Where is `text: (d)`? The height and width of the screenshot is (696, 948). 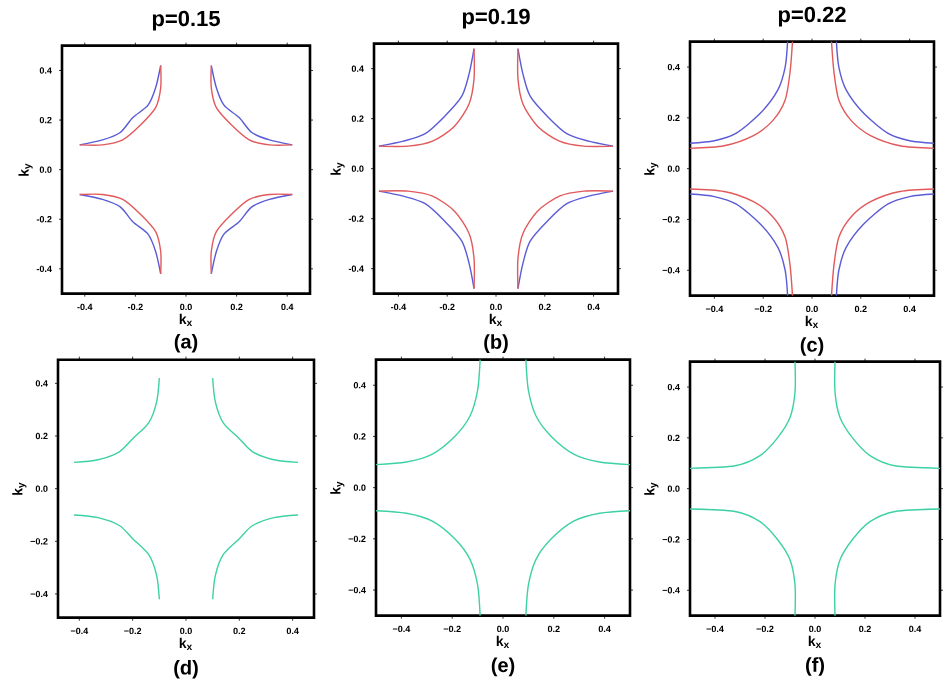 text: (d) is located at coordinates (186, 669).